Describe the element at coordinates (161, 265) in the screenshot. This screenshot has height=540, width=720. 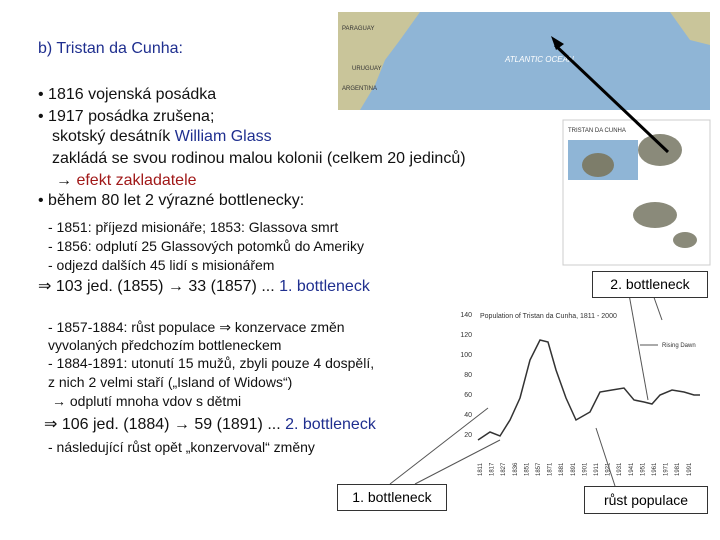
I see `detail: - odjezd dalších 45 lidí s misionářem` at that location.